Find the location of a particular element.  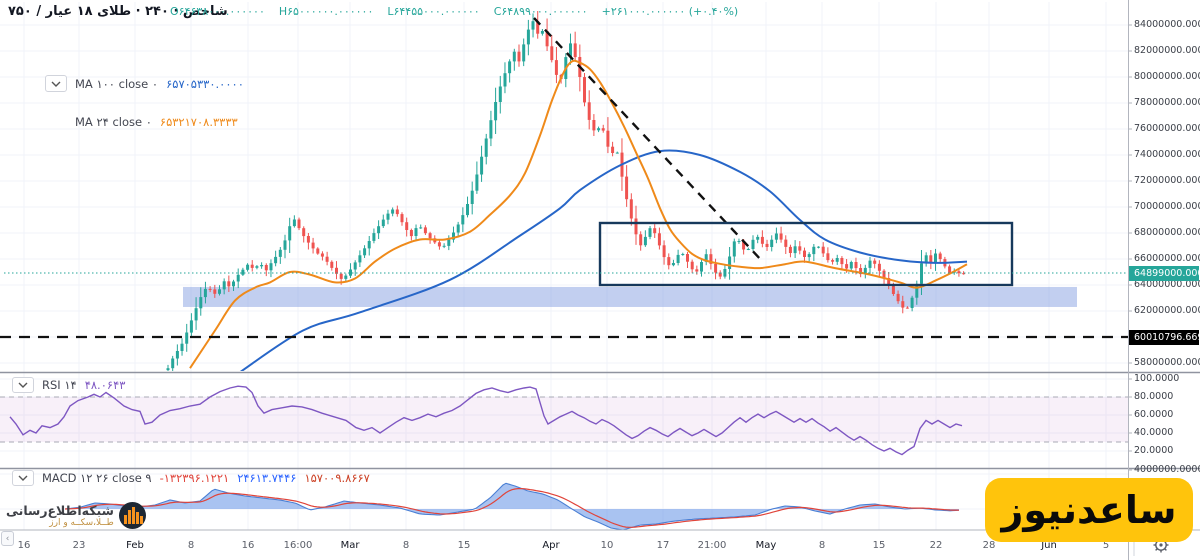

price-axis-label: 70000000.0000000 is located at coordinates (1167, 206).